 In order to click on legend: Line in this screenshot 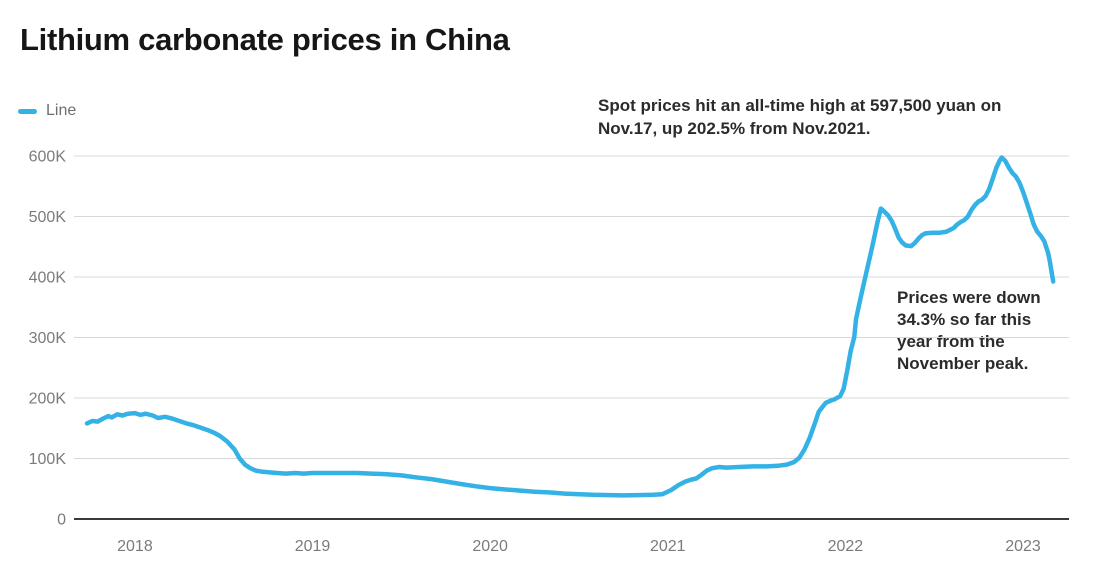, I will do `click(47, 111)`.